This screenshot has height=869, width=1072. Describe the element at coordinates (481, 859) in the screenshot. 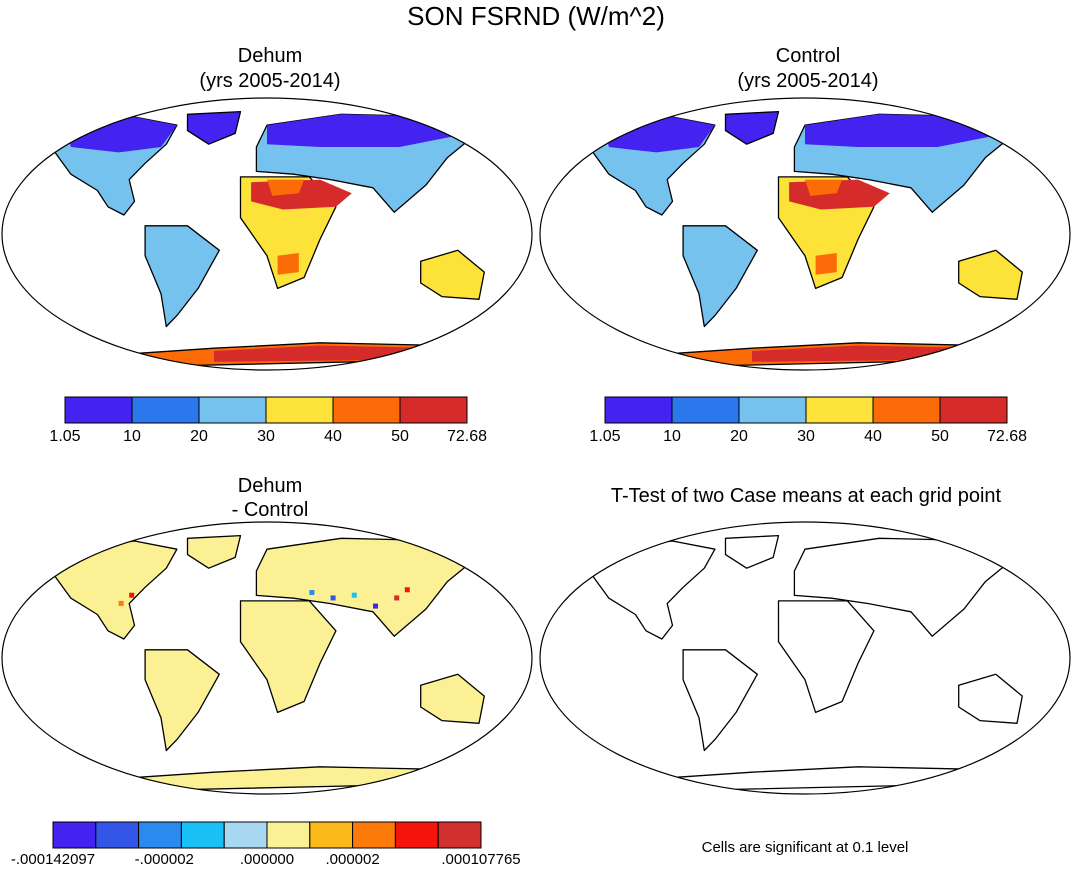

I see `colorbar-tick-label: .000107765` at that location.